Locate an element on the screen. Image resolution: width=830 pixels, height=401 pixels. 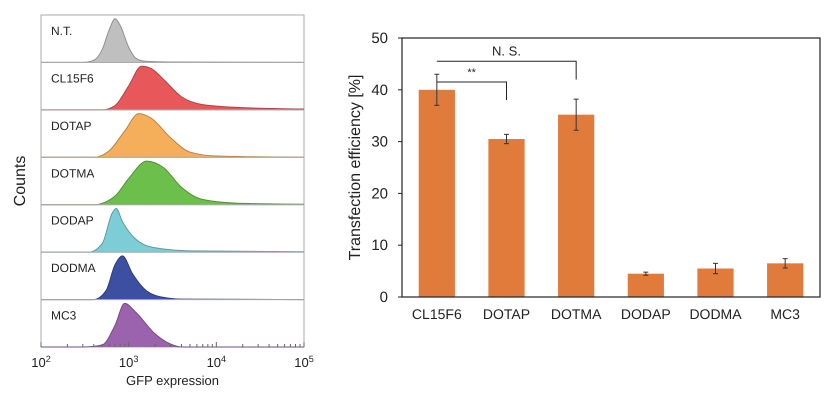
y-tick-label: 10 is located at coordinates (379, 245).